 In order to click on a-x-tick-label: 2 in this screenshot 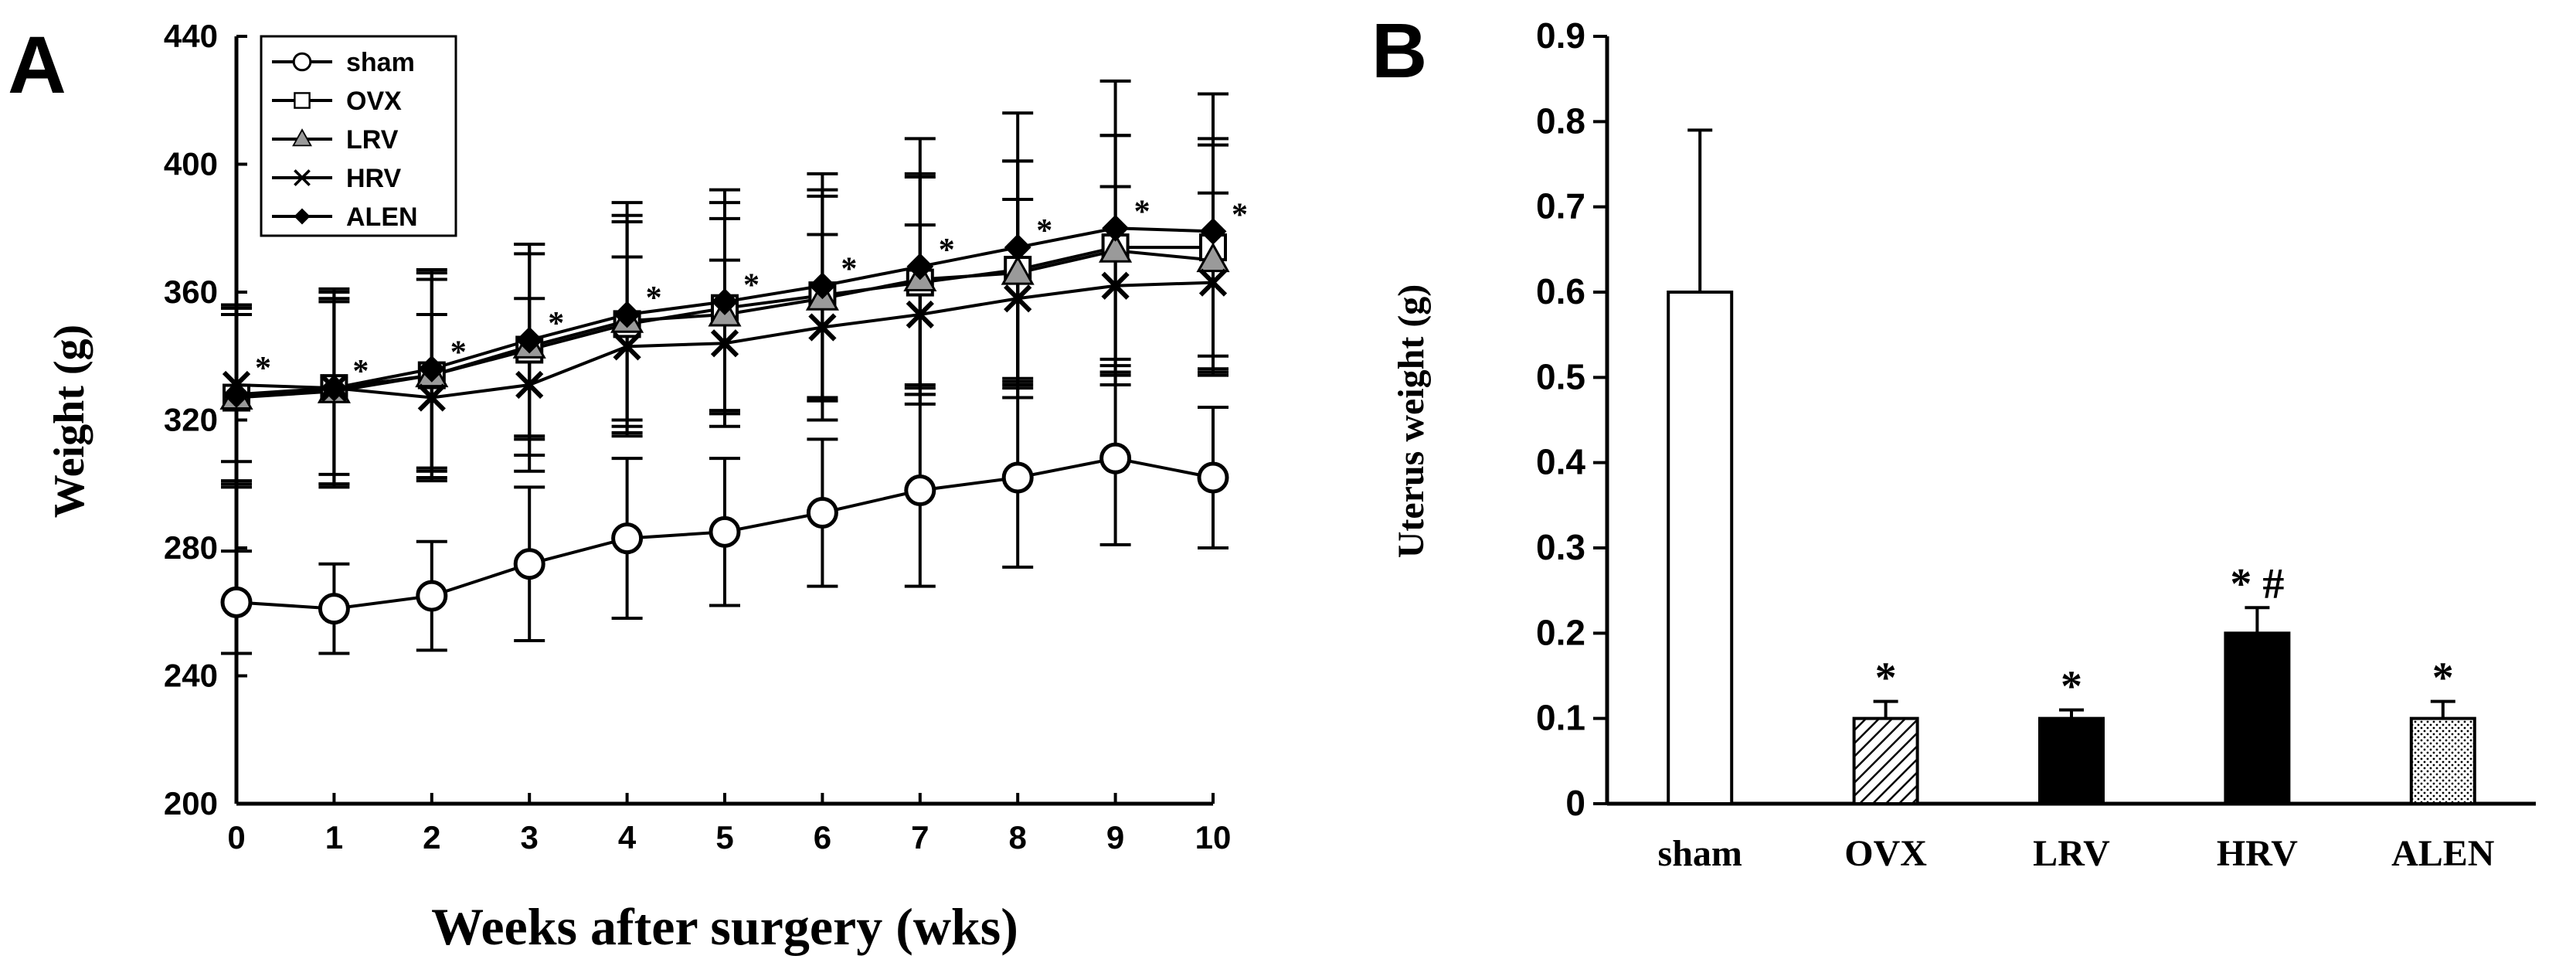, I will do `click(431, 837)`.